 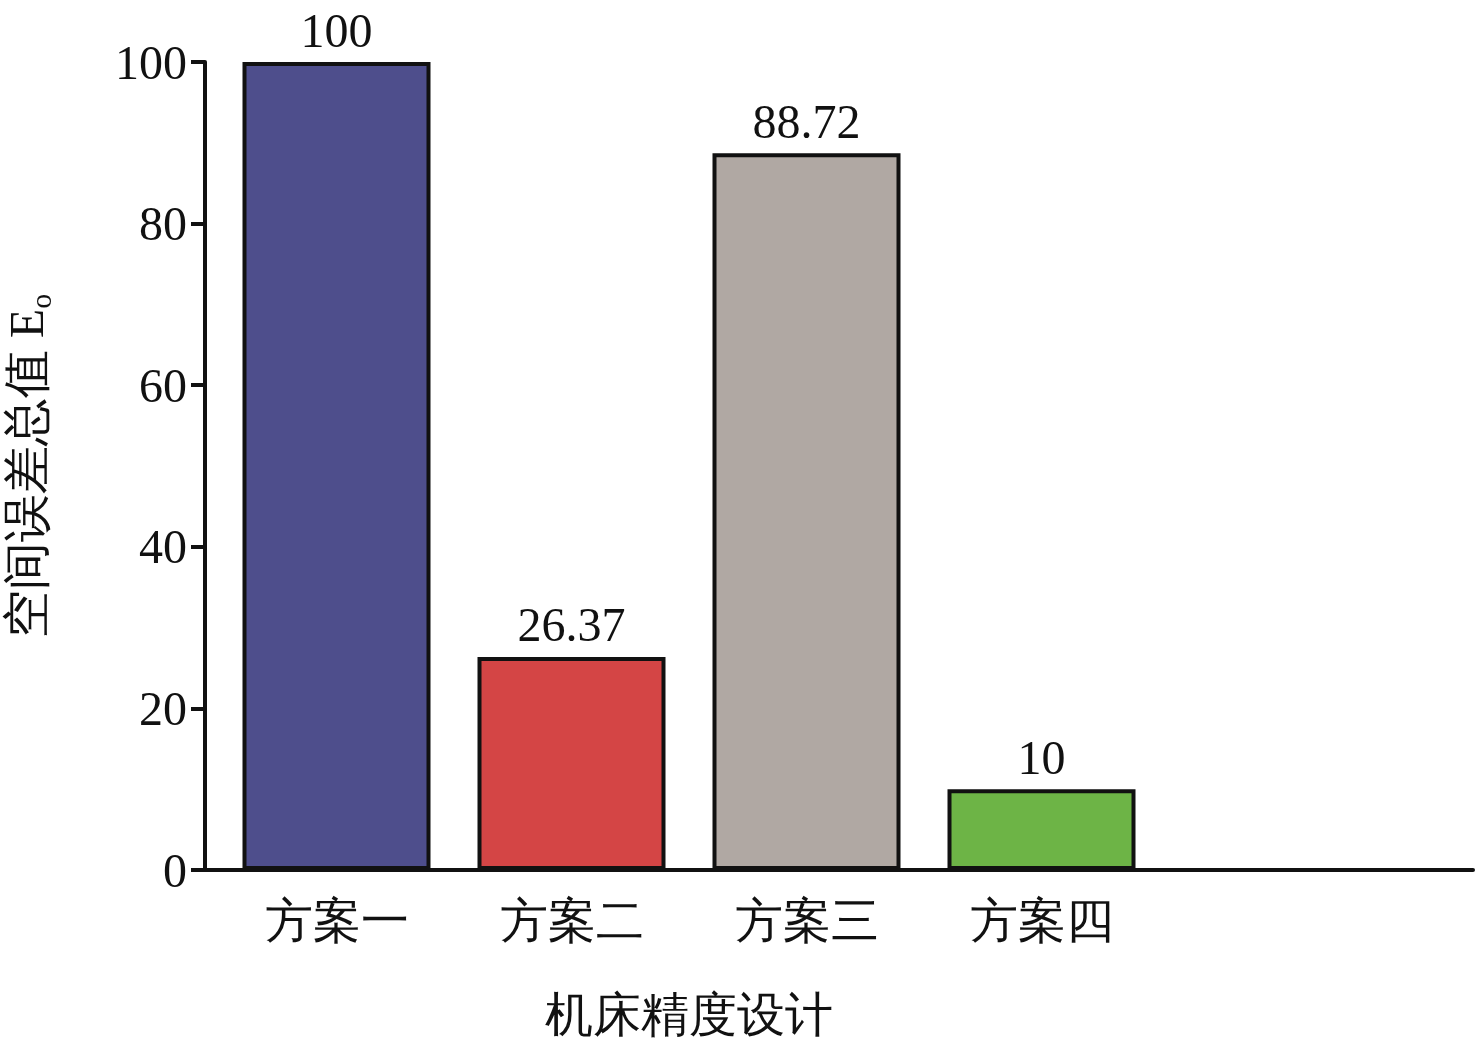 What do you see at coordinates (163, 708) in the screenshot?
I see `y-tick-label: 20` at bounding box center [163, 708].